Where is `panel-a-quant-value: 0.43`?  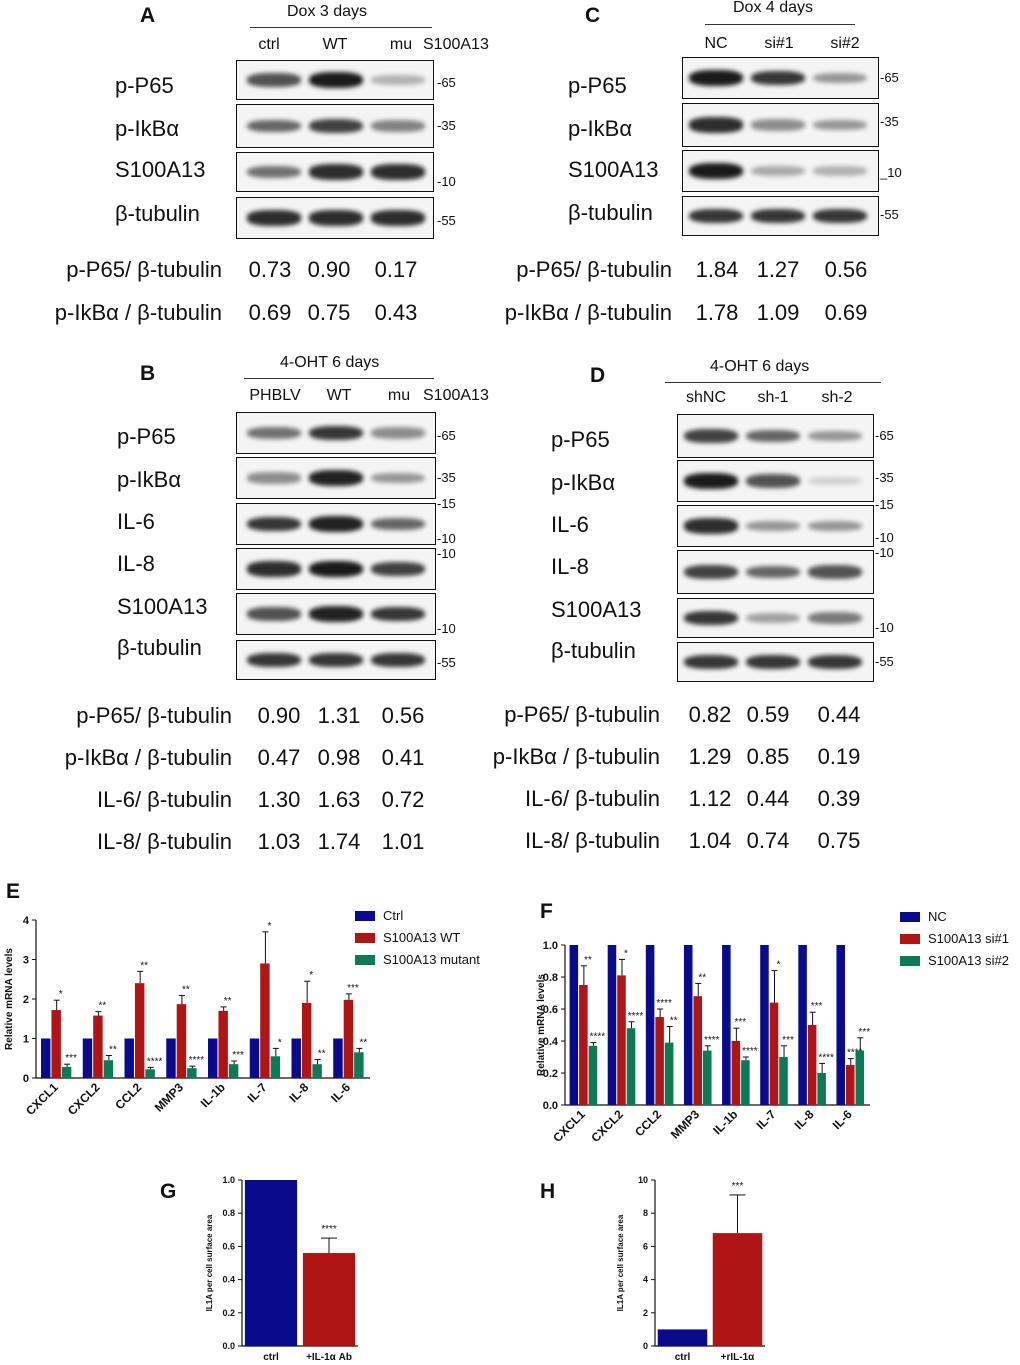
panel-a-quant-value: 0.43 is located at coordinates (396, 312).